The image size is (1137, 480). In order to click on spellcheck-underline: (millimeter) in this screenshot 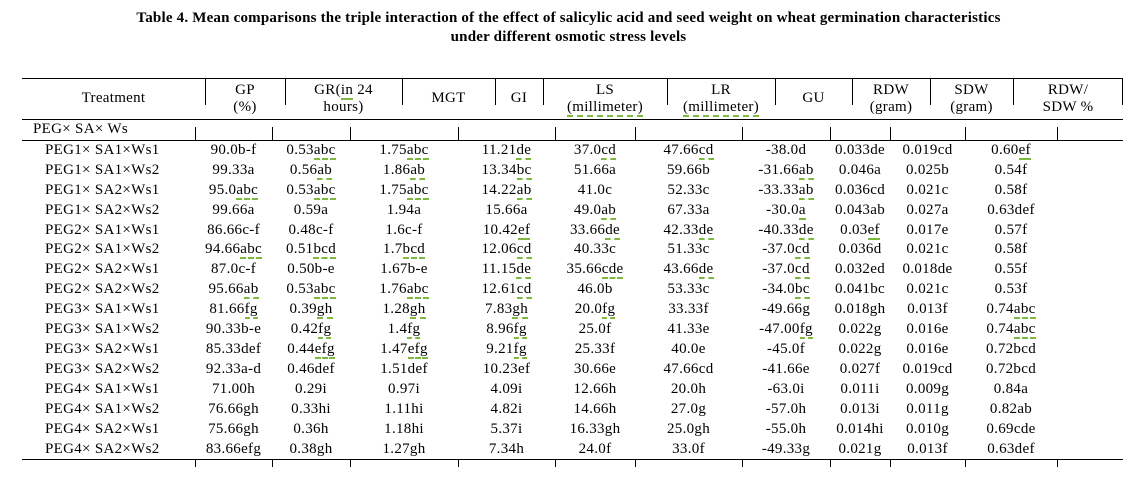, I will do `click(605, 107)`.